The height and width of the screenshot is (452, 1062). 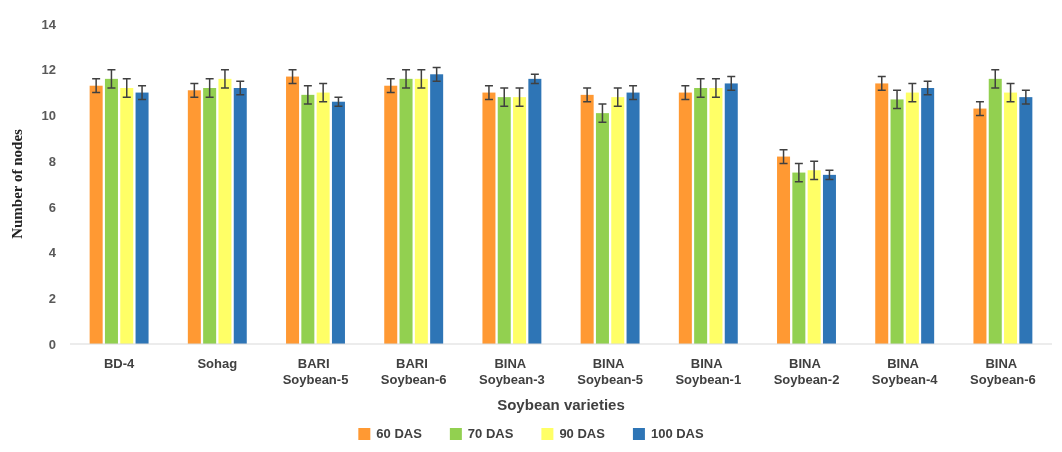 I want to click on y-tick-label: 8, so click(x=52, y=161).